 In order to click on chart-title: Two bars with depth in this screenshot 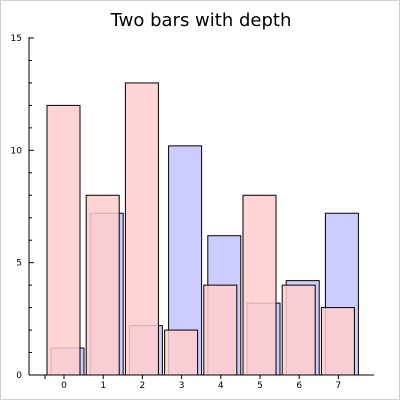, I will do `click(201, 20)`.